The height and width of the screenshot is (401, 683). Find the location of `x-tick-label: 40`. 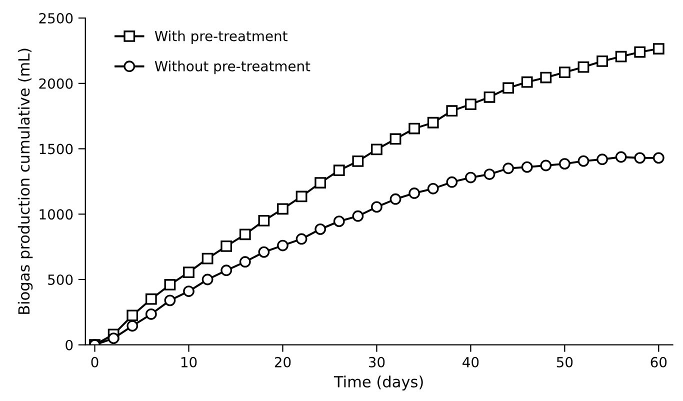

x-tick-label: 40 is located at coordinates (470, 362).